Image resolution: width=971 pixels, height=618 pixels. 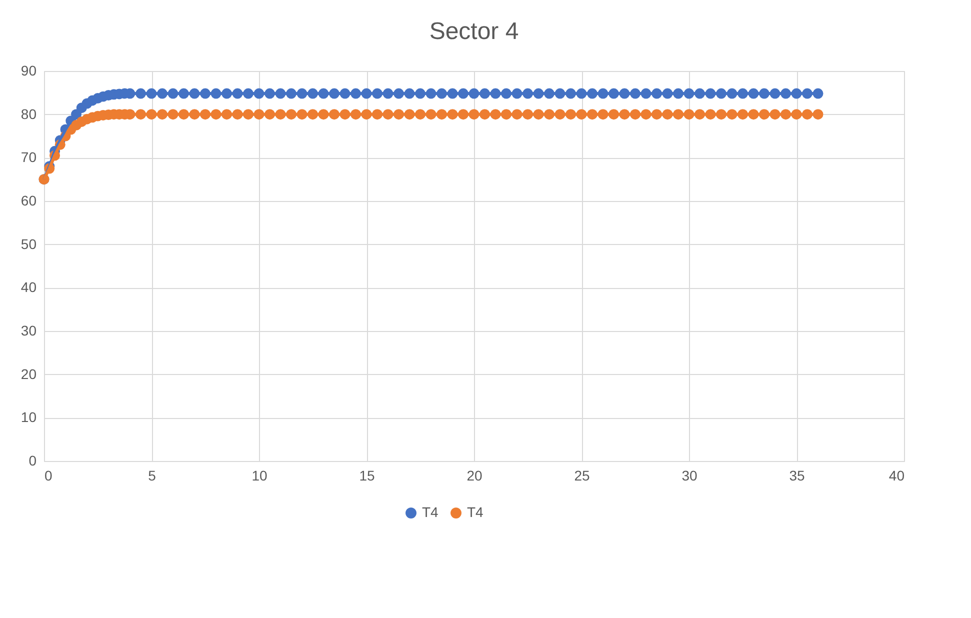 What do you see at coordinates (28, 200) in the screenshot?
I see `y-tick-label: 60` at bounding box center [28, 200].